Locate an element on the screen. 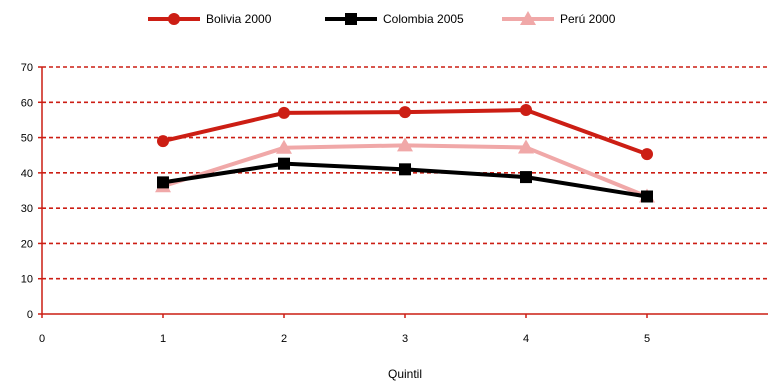 The image size is (768, 382). y-tick-label-70: 70 is located at coordinates (27, 68).